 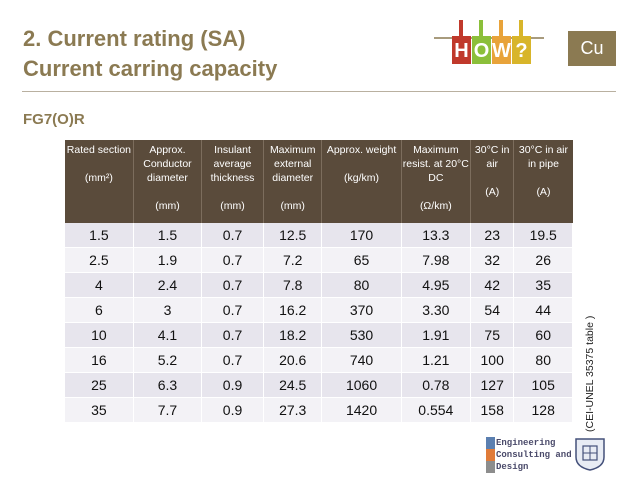 I want to click on column-header: Maximum resist. at 20°C DC (Ω/km), so click(x=436, y=181).